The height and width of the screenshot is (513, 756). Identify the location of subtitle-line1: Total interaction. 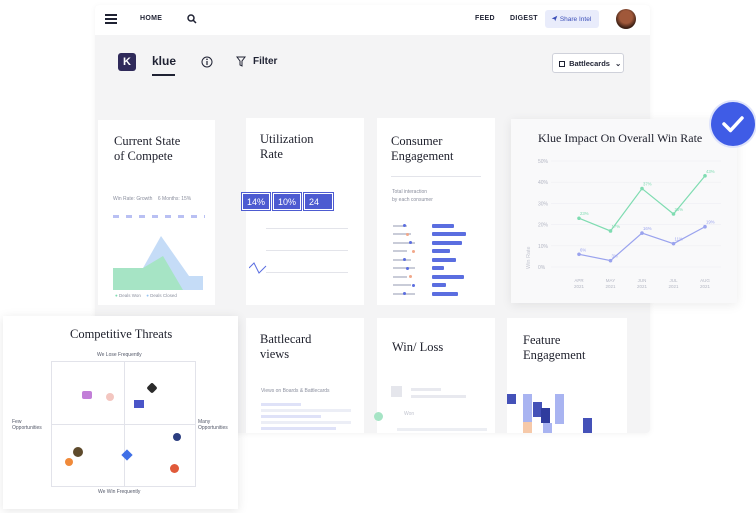
(410, 192).